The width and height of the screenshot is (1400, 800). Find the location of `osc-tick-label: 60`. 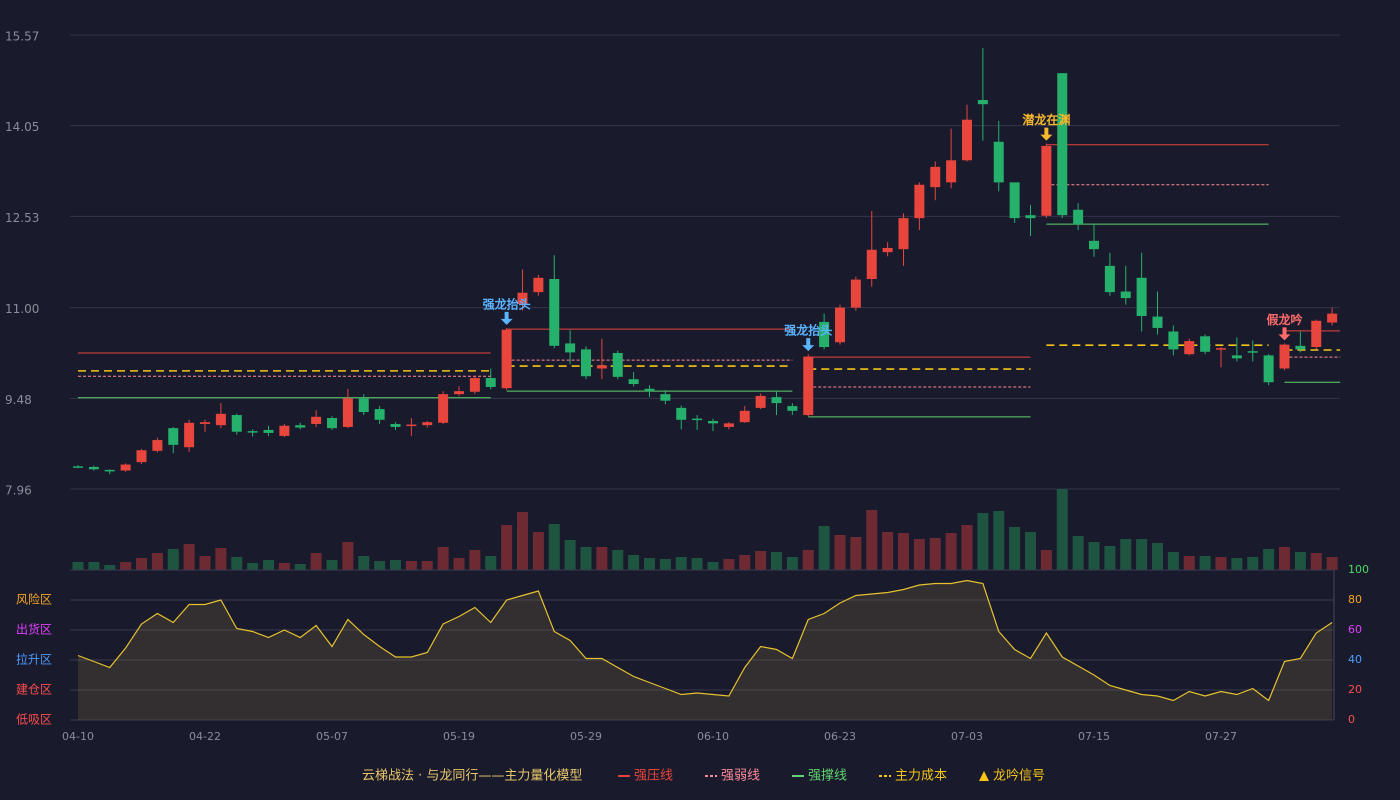

osc-tick-label: 60 is located at coordinates (1355, 629).